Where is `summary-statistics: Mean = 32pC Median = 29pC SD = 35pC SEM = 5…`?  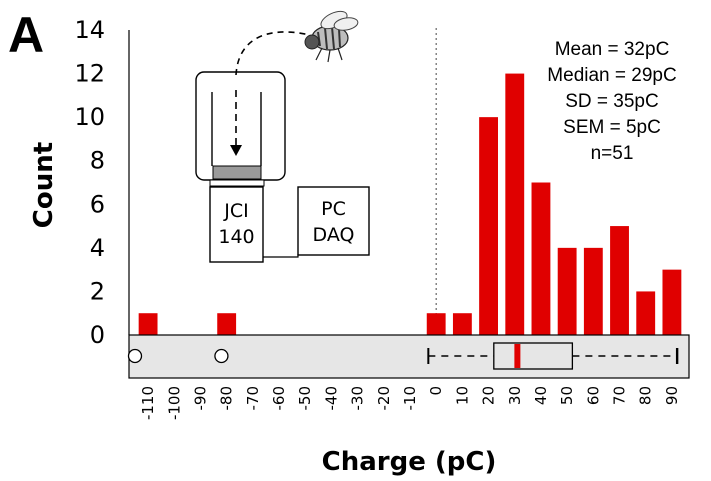 summary-statistics: Mean = 32pC Median = 29pC SD = 35pC SEM = 5… is located at coordinates (611, 101).